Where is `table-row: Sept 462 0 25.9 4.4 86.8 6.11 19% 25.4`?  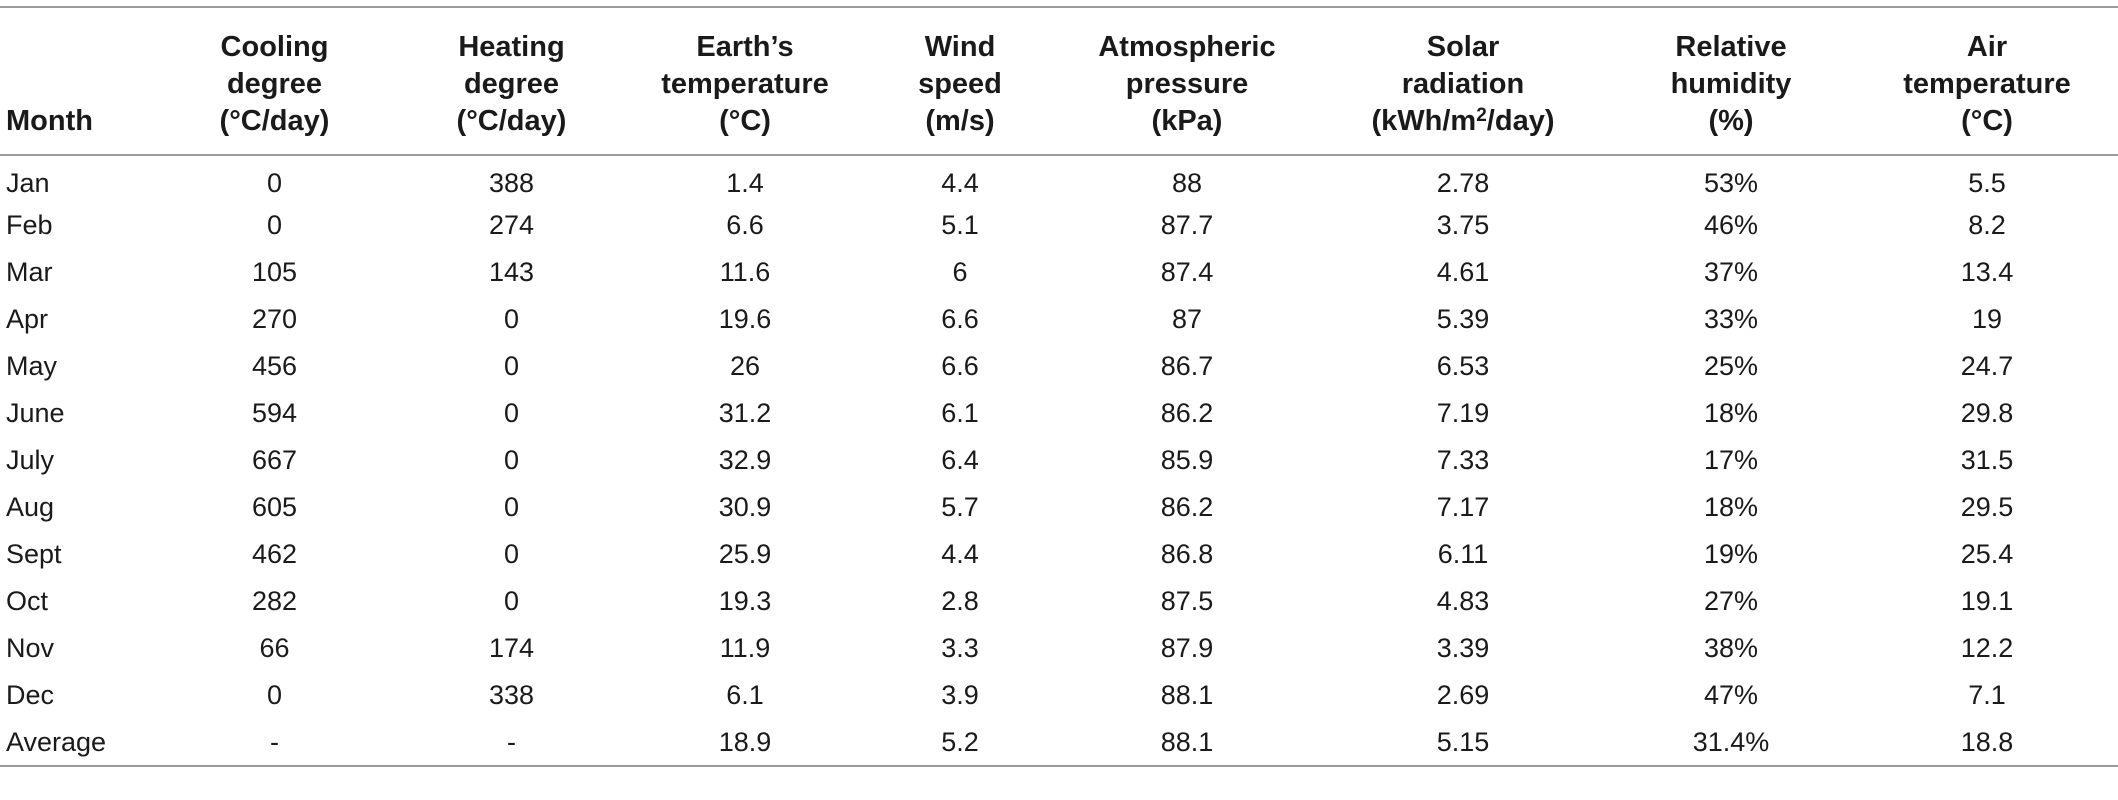
table-row: Sept 462 0 25.9 4.4 86.8 6.11 19% 25.4 is located at coordinates (1059, 554).